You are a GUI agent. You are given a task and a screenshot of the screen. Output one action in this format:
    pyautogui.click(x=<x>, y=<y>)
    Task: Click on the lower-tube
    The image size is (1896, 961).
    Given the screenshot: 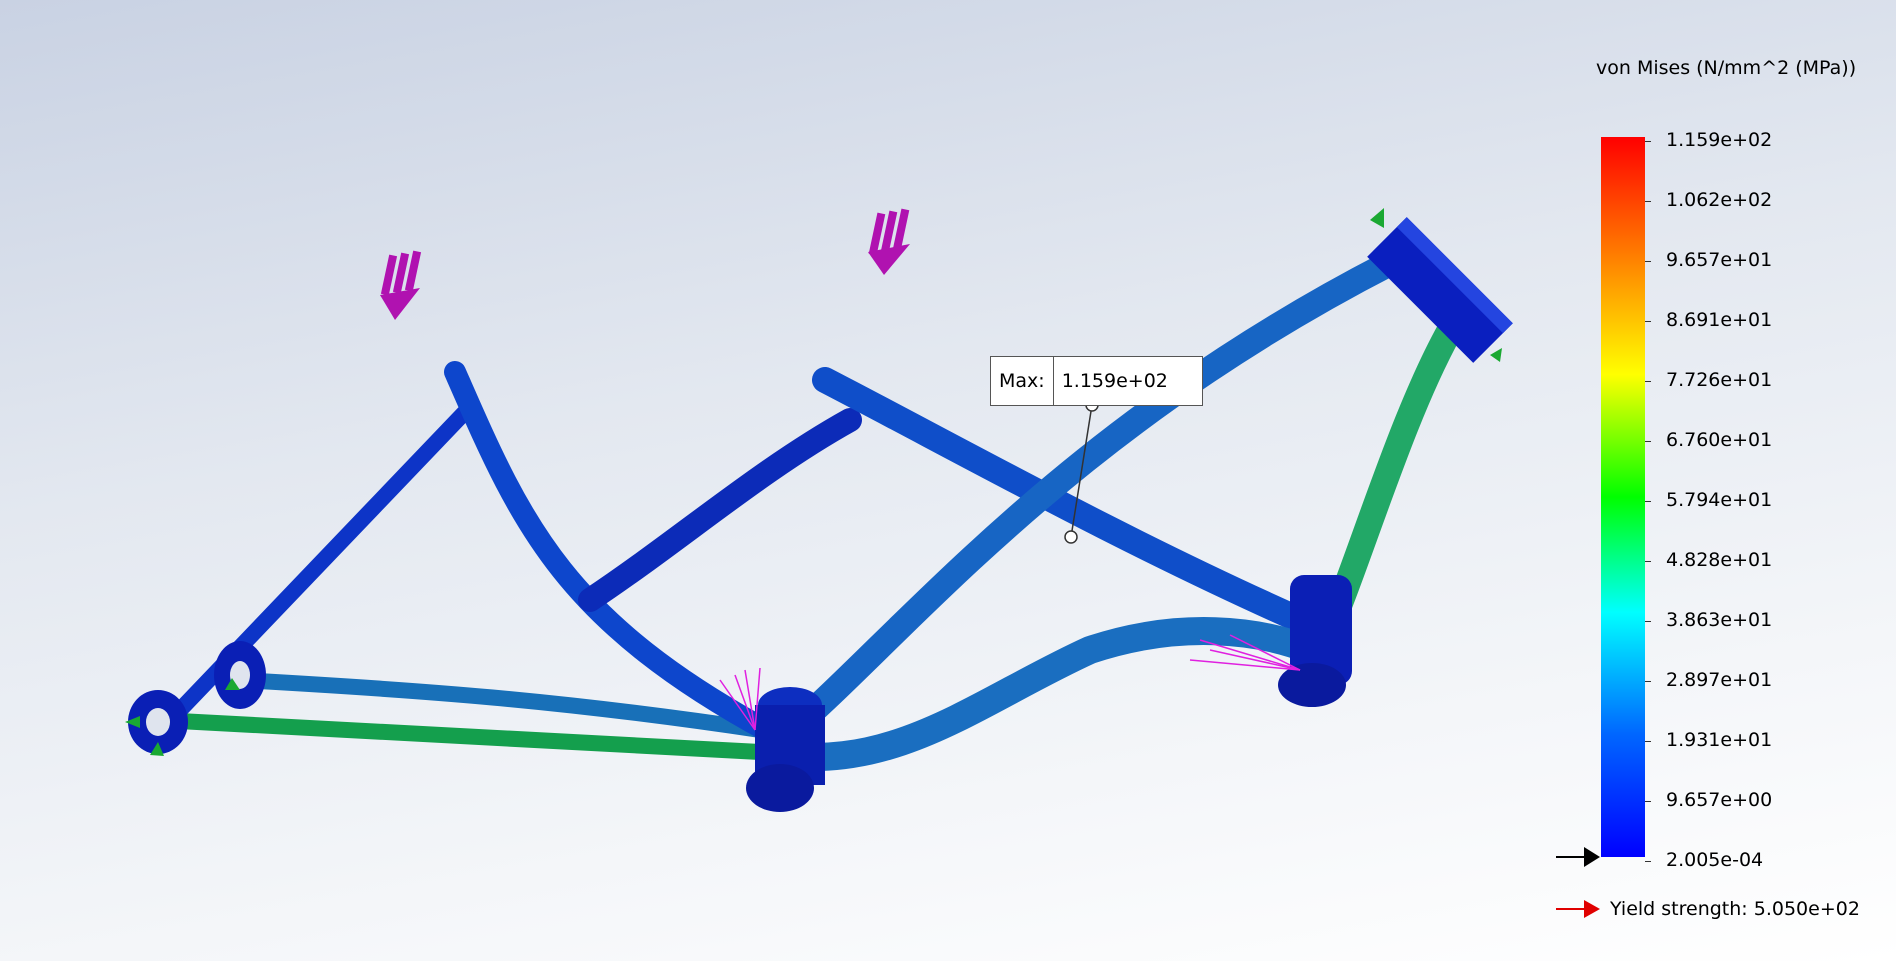 What is the action you would take?
    pyautogui.click(x=1045, y=694)
    